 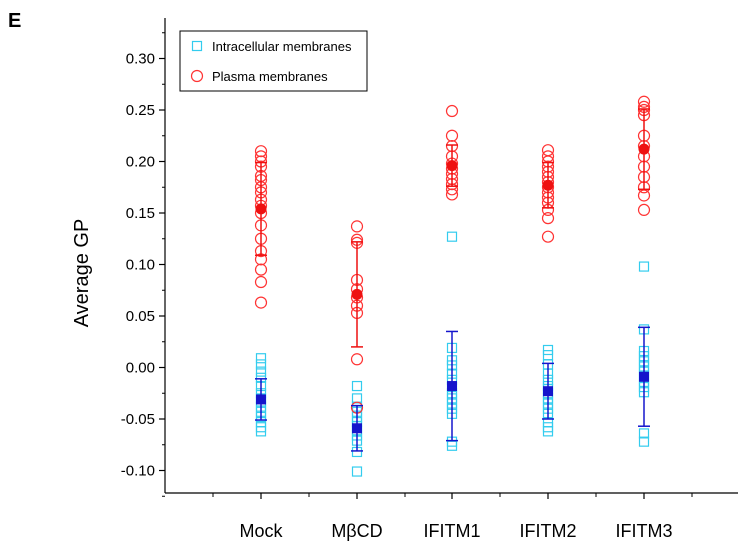 I want to click on legend-box, so click(x=273, y=61).